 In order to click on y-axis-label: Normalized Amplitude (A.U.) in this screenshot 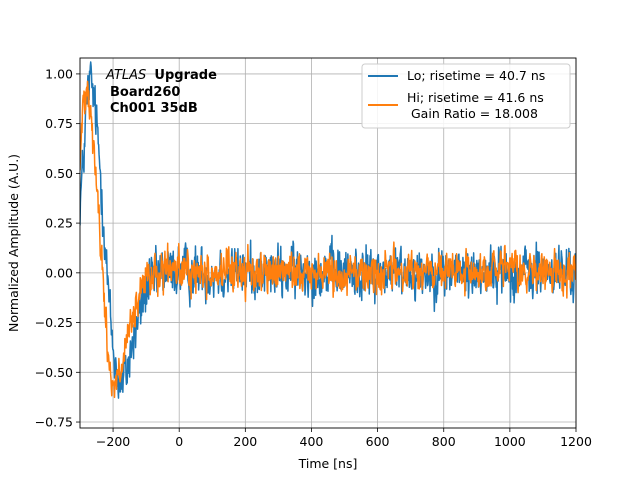, I will do `click(13, 243)`.